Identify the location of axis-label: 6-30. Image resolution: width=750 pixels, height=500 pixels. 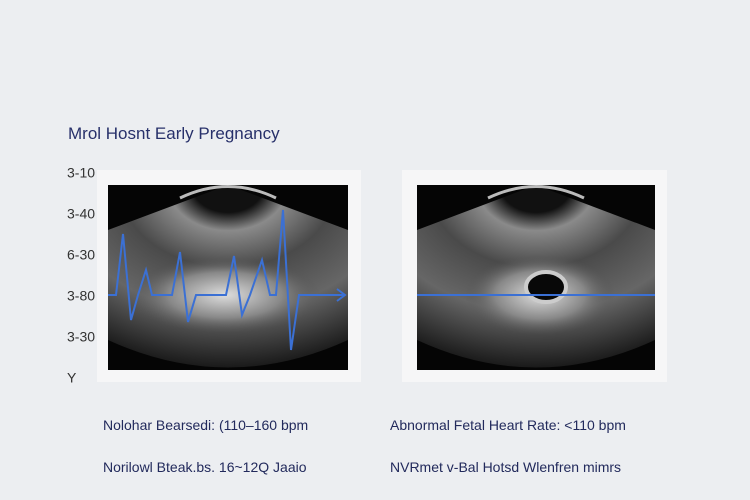
(81, 255).